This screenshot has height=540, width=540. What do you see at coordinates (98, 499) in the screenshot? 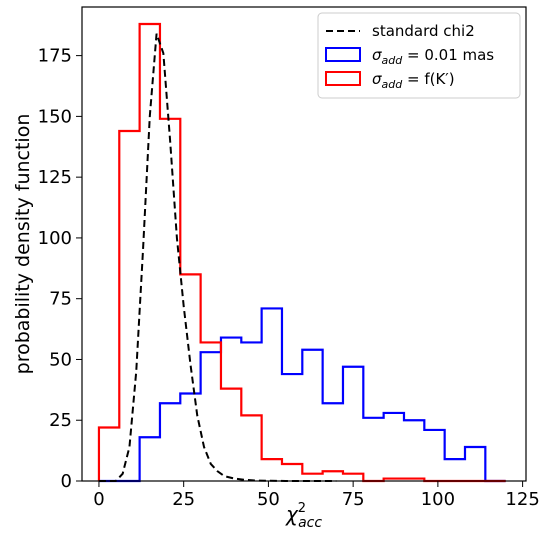
I see `x-tick-label: 0` at bounding box center [98, 499].